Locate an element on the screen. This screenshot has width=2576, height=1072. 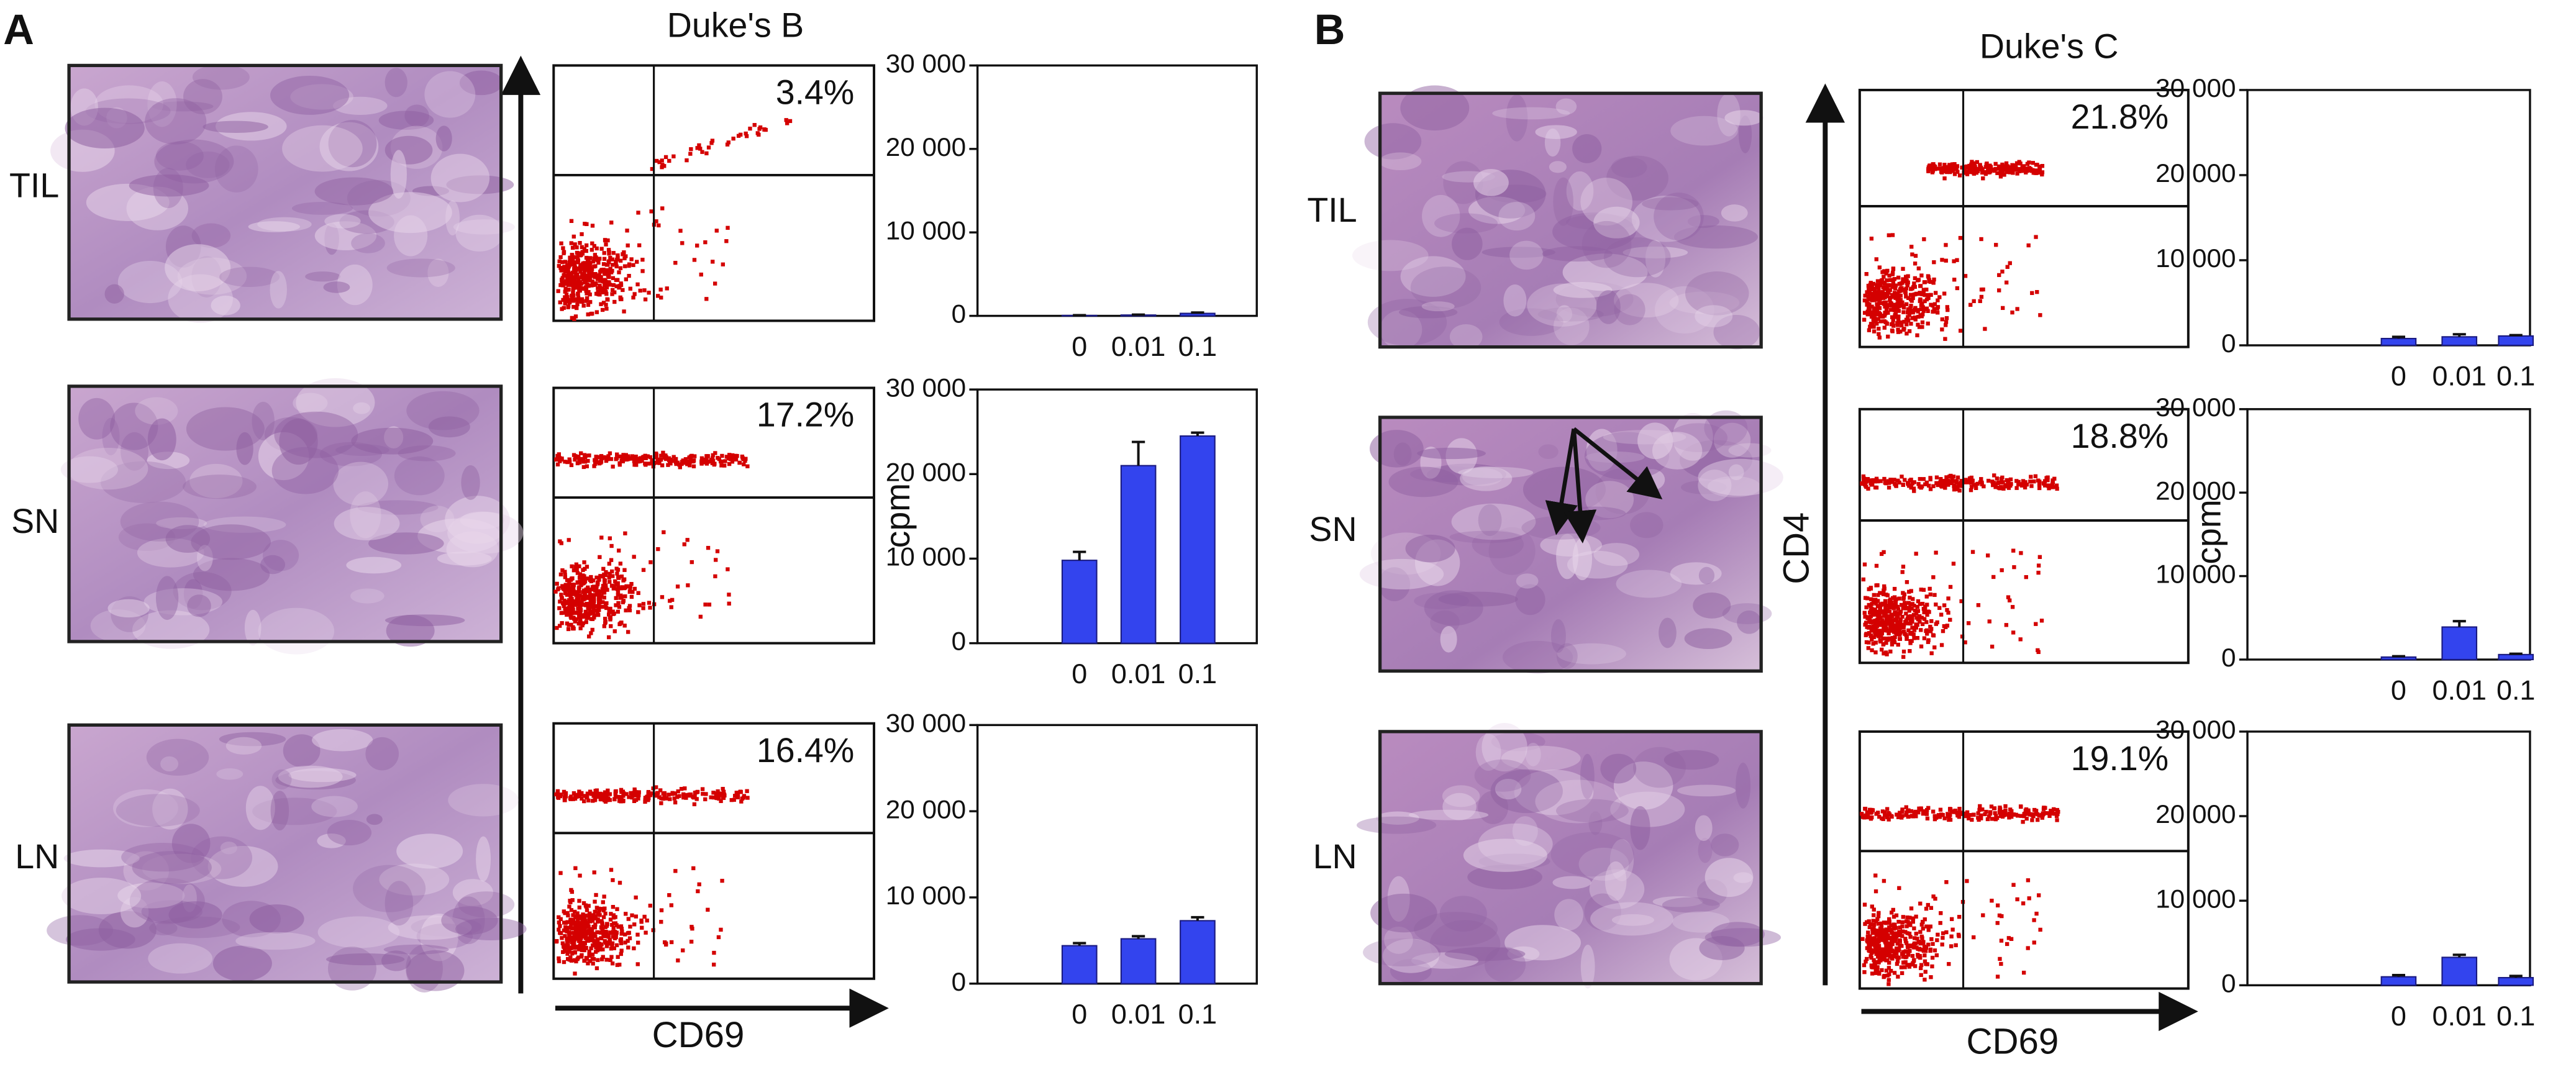
y-tick-label: 20 000 is located at coordinates (2195, 173).